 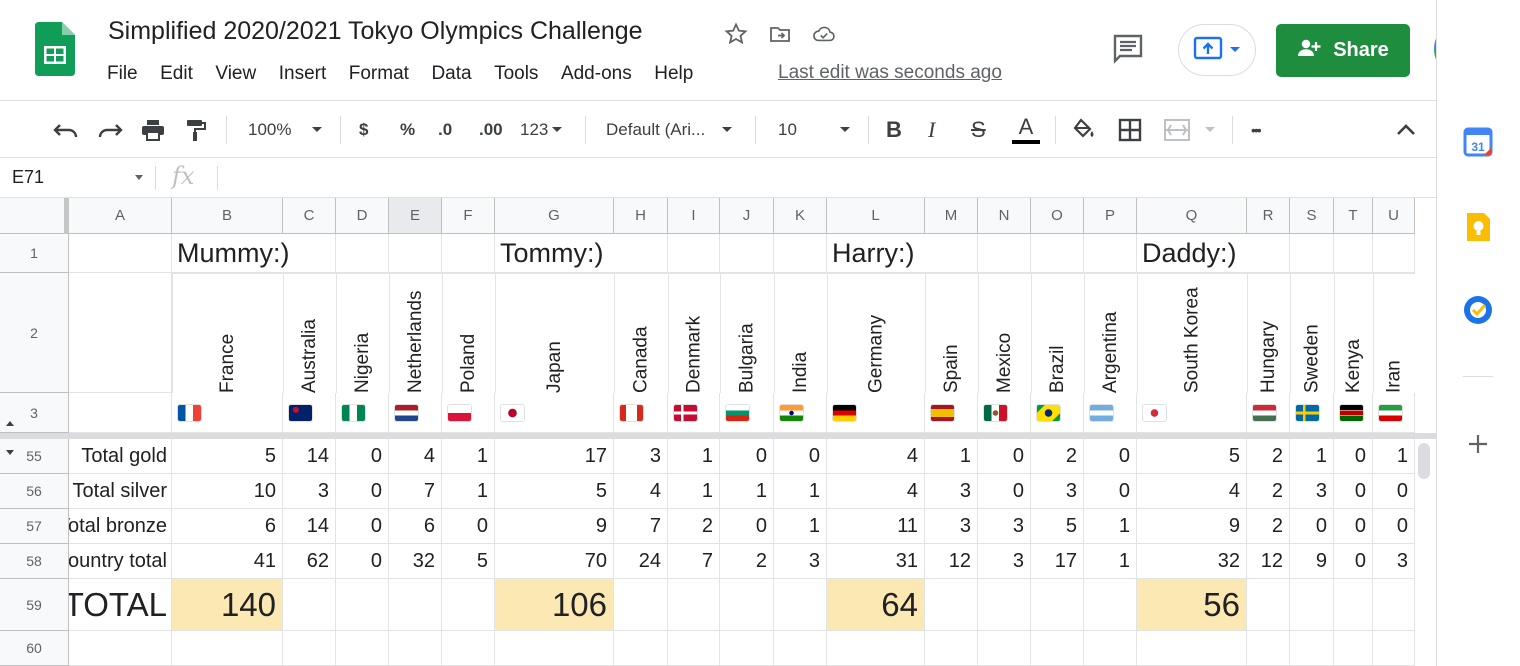 What do you see at coordinates (694, 333) in the screenshot?
I see `country-name: Denmark` at bounding box center [694, 333].